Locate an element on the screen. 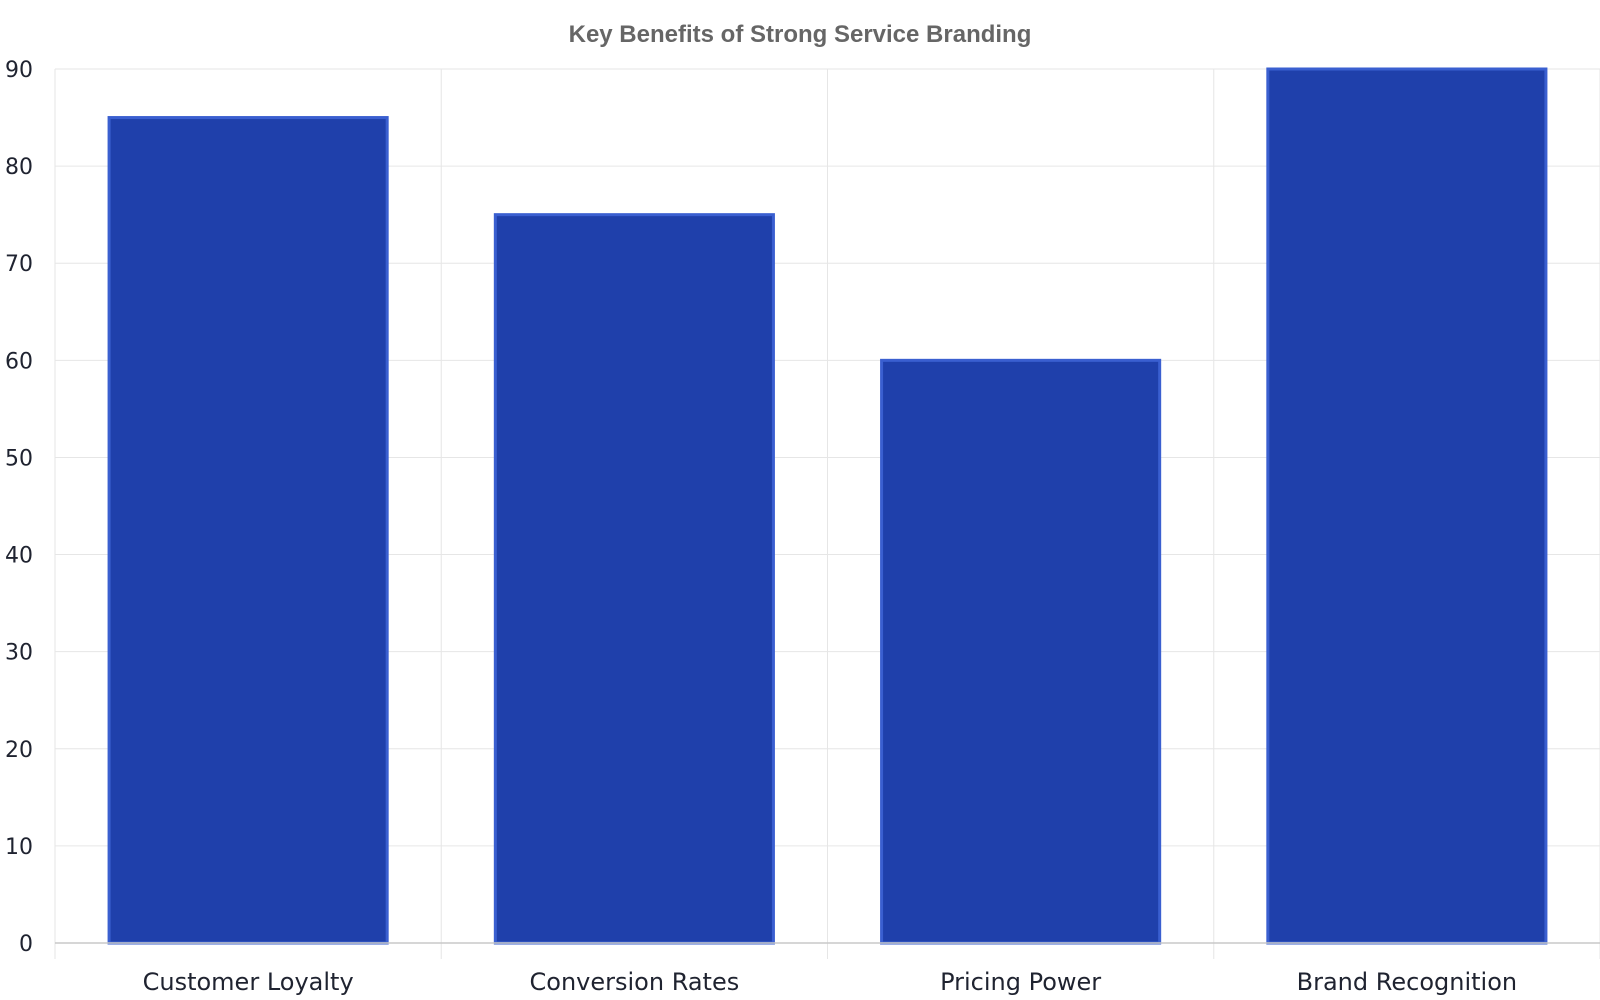  y-tick-label: 30 is located at coordinates (19, 653).